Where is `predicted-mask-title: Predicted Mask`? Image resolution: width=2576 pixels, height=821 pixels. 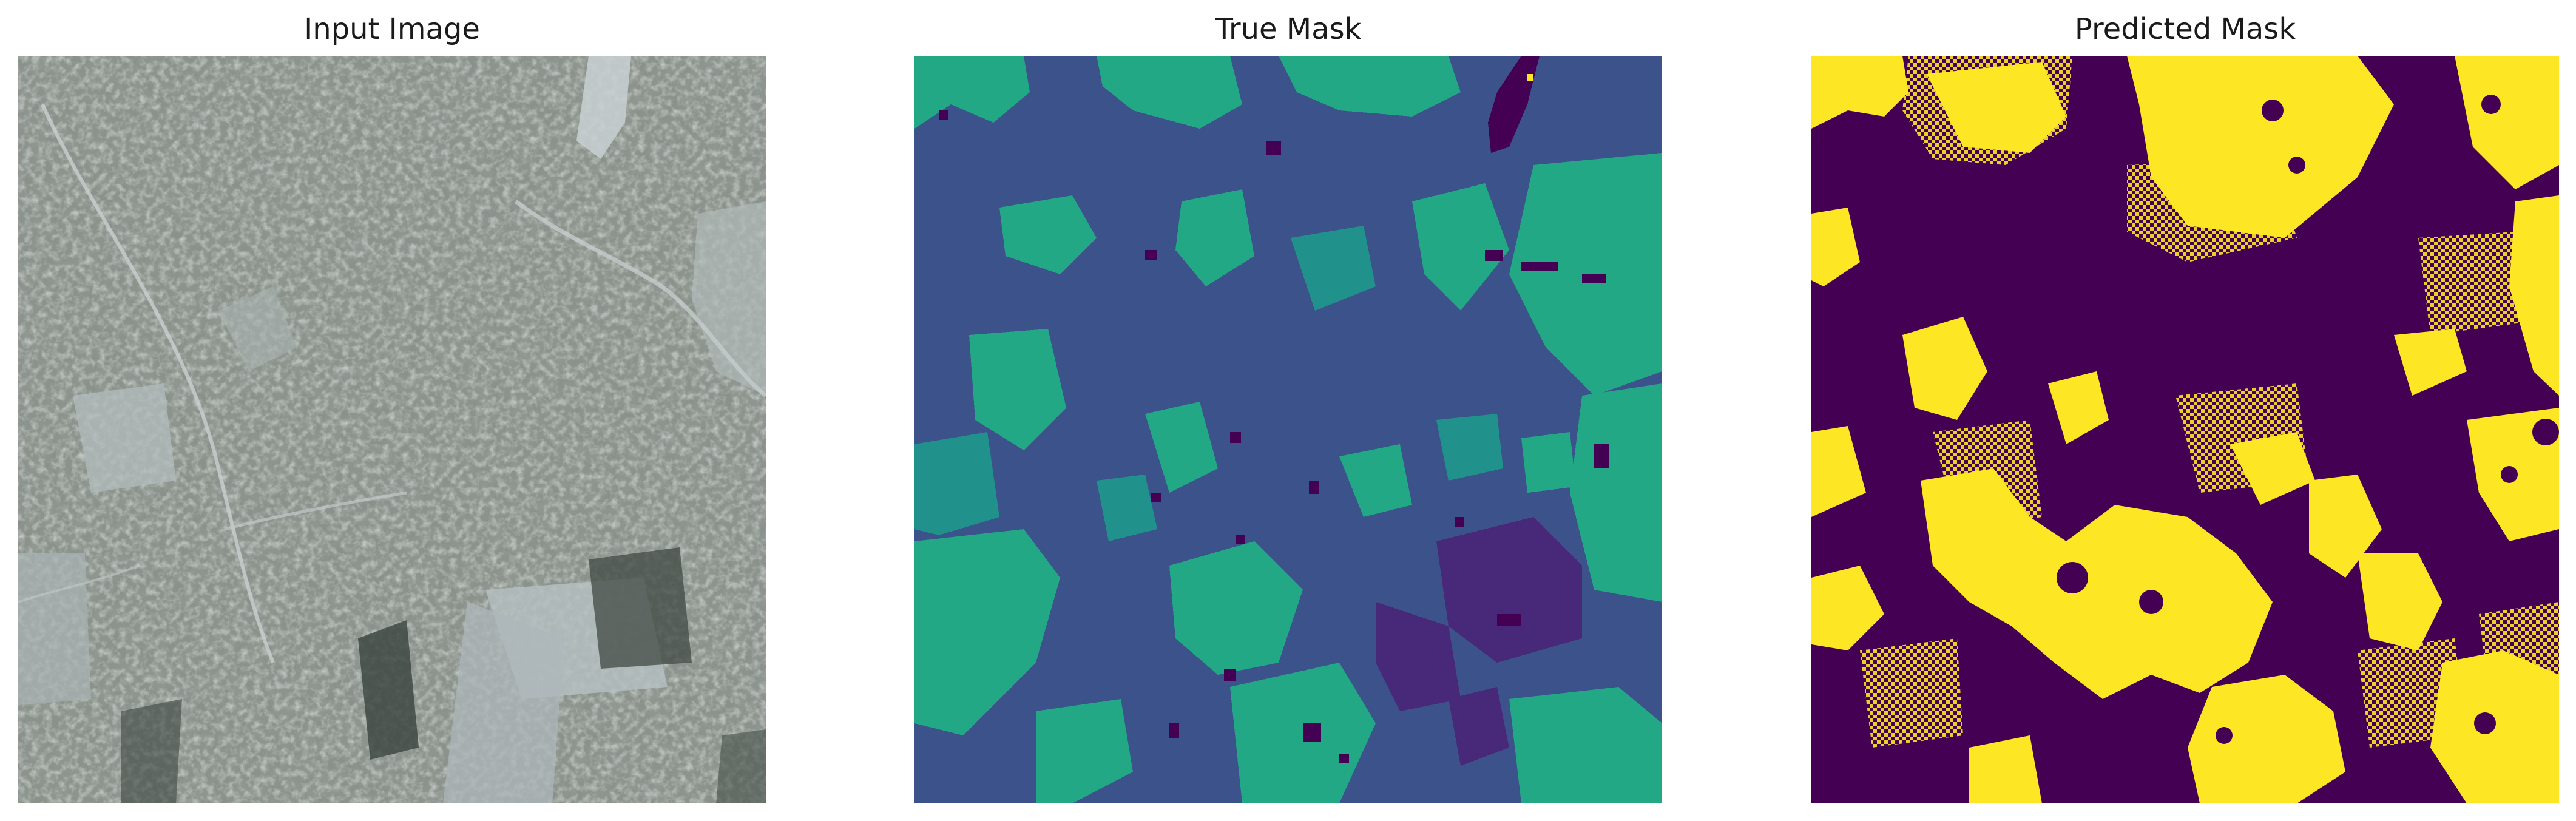
predicted-mask-title: Predicted Mask is located at coordinates (2185, 29).